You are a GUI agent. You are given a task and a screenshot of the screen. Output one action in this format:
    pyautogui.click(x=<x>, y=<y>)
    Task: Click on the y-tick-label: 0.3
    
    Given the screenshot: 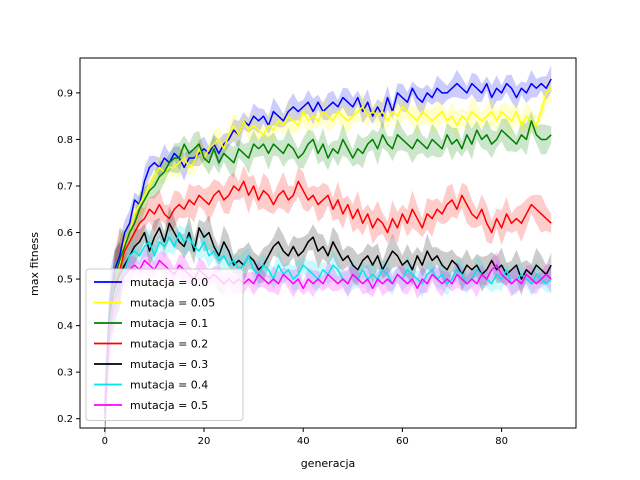 What is the action you would take?
    pyautogui.click(x=65, y=373)
    